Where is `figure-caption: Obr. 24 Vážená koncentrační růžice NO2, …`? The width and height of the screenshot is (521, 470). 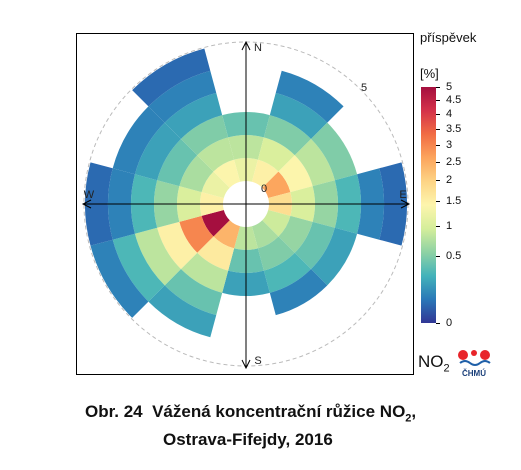 figure-caption: Obr. 24 Vážená koncentrační růžice NO2, … is located at coordinates (250, 425).